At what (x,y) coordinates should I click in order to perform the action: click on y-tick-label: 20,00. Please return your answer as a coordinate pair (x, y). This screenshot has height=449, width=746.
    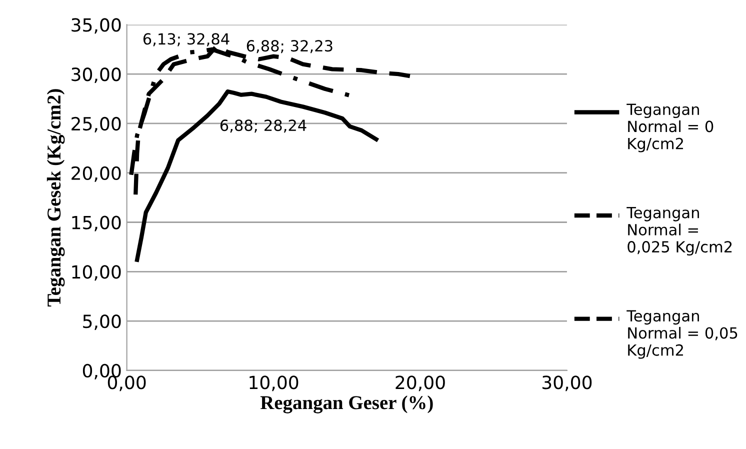
    Looking at the image, I should click on (96, 174).